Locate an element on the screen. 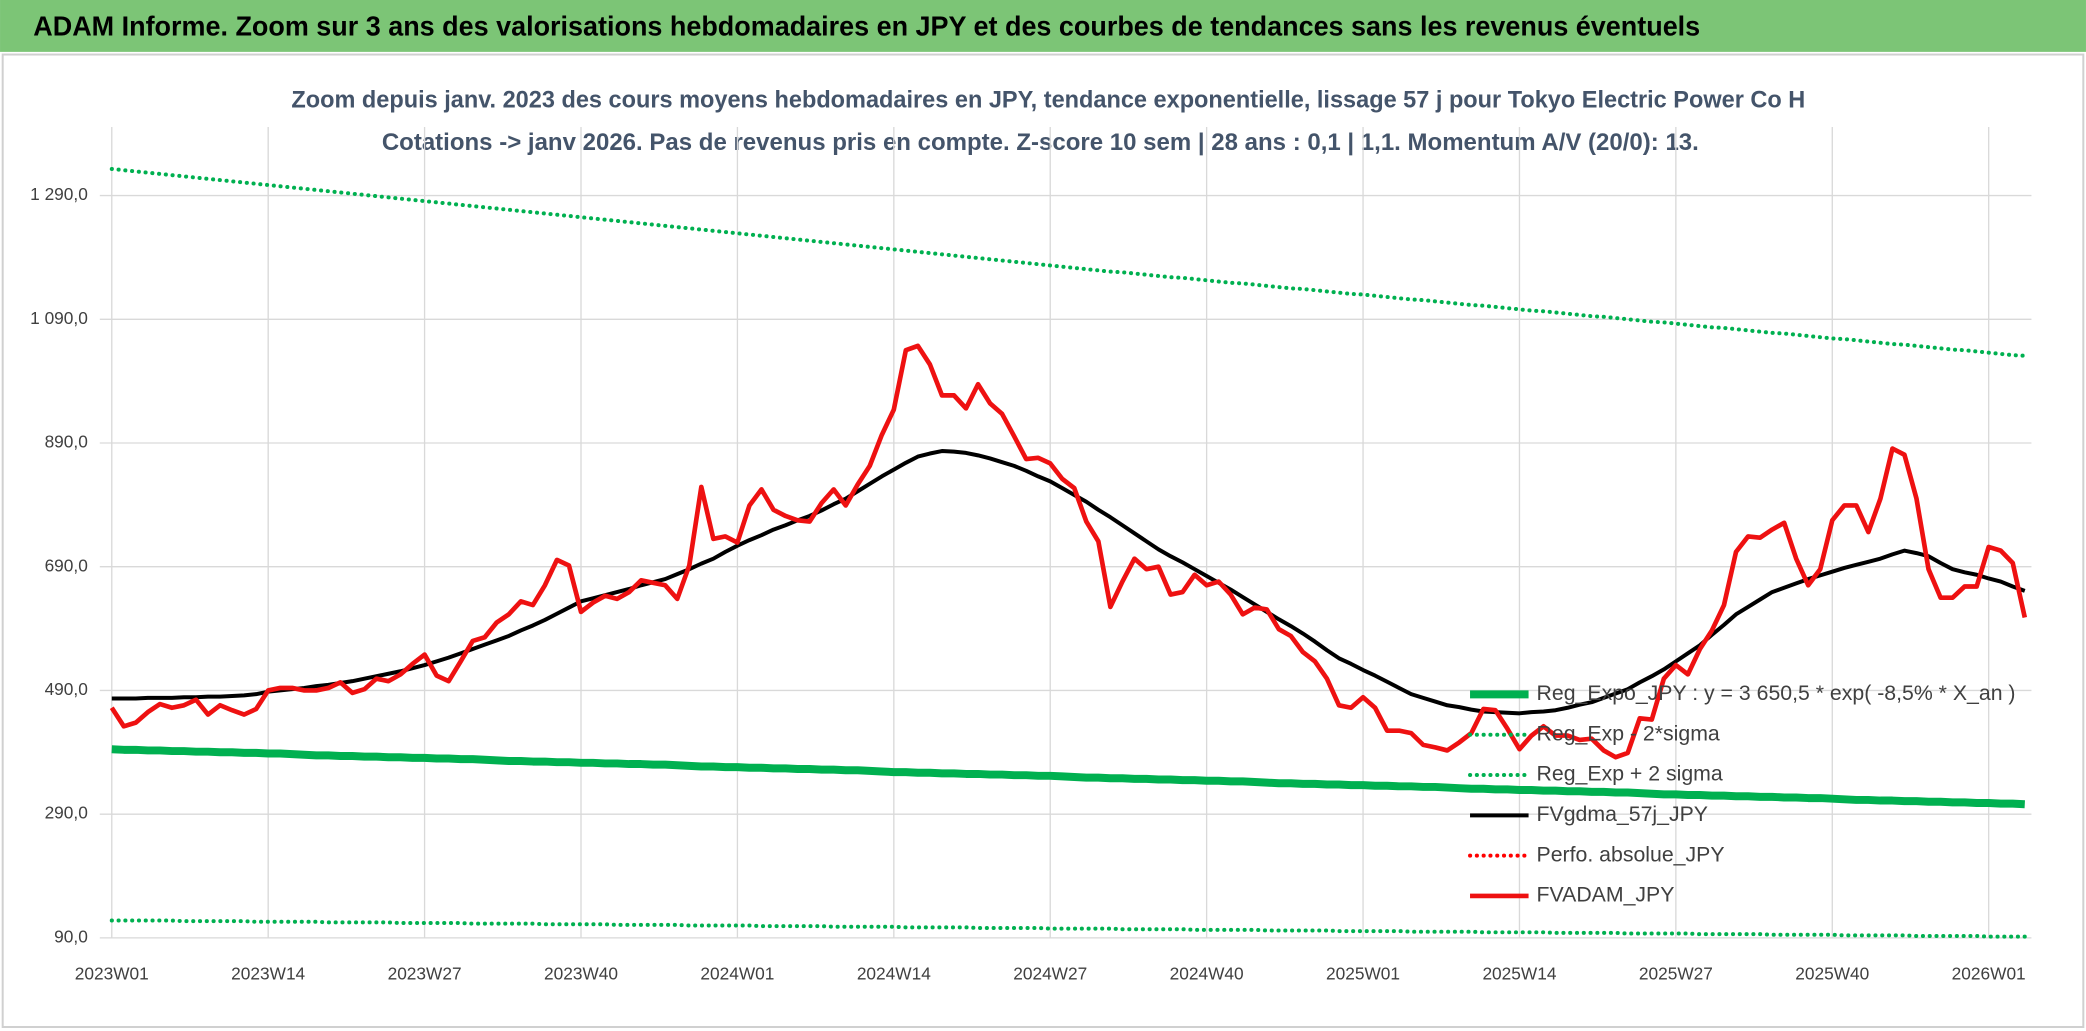  x-tick-label: 2024W14 is located at coordinates (894, 974).